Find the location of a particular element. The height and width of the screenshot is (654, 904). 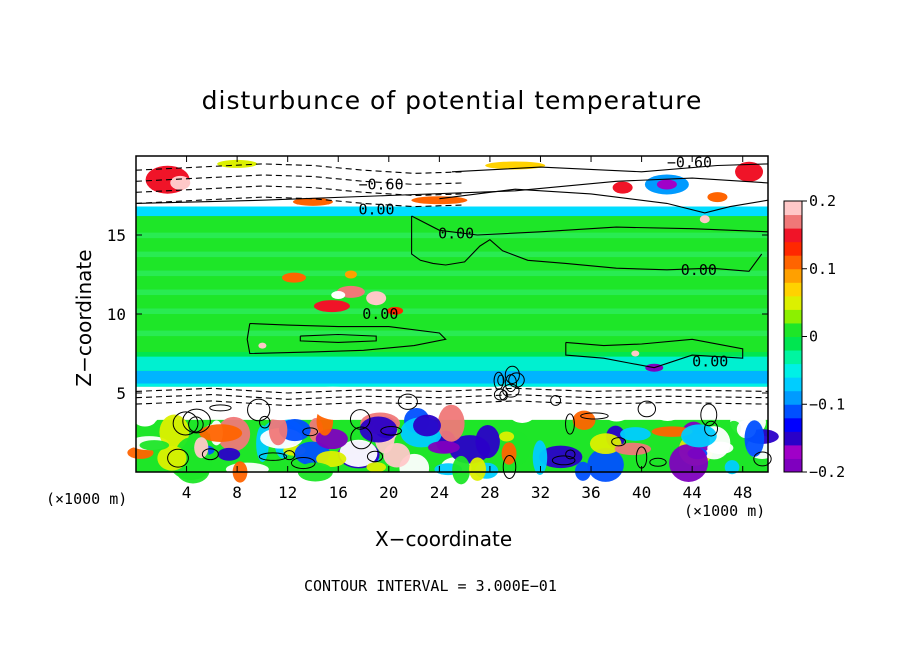

x-tick-label: 16 is located at coordinates (338, 492).